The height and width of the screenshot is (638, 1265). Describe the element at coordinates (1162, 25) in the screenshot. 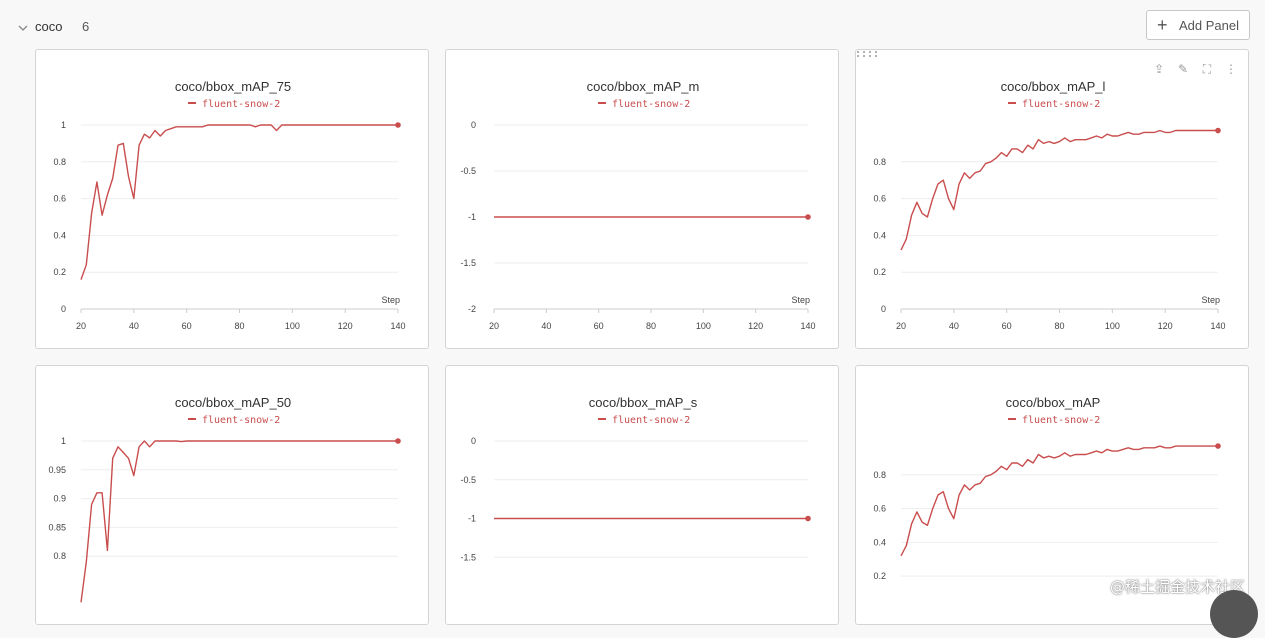

I see `plus-icon: +` at that location.